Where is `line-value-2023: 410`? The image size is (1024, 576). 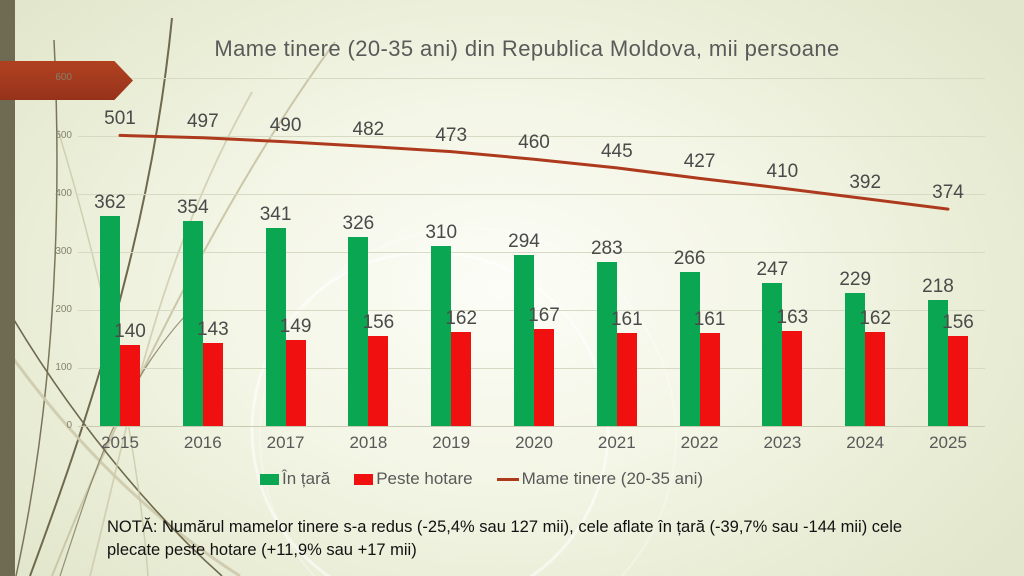 line-value-2023: 410 is located at coordinates (782, 172).